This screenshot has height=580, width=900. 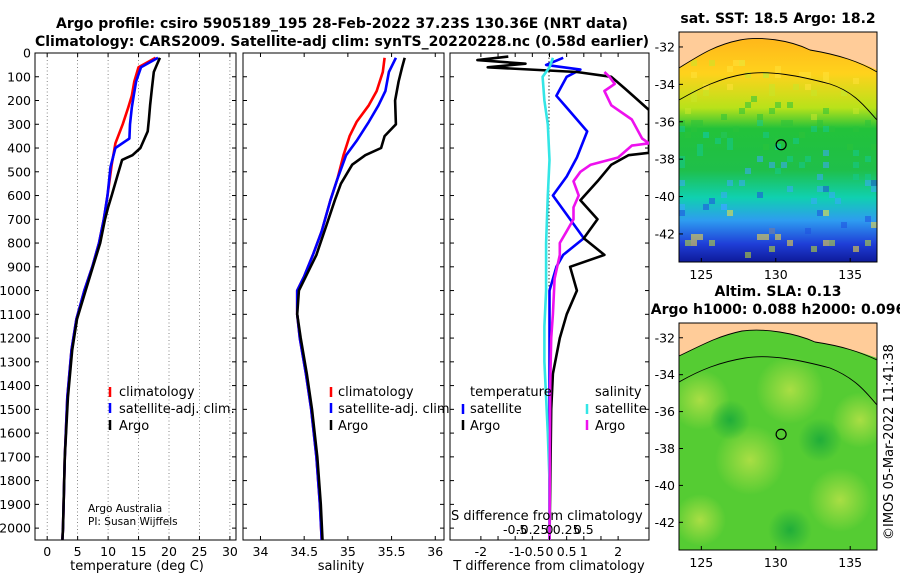 What do you see at coordinates (19, 195) in the screenshot?
I see `y-tick-label: 600` at bounding box center [19, 195].